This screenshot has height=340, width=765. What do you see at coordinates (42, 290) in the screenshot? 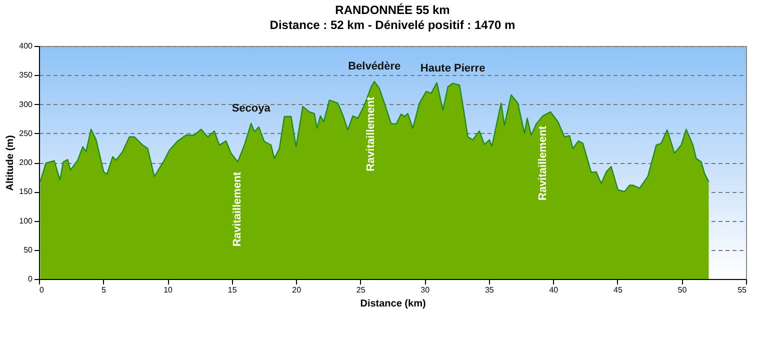
I see `x-tick-label: 0` at bounding box center [42, 290].